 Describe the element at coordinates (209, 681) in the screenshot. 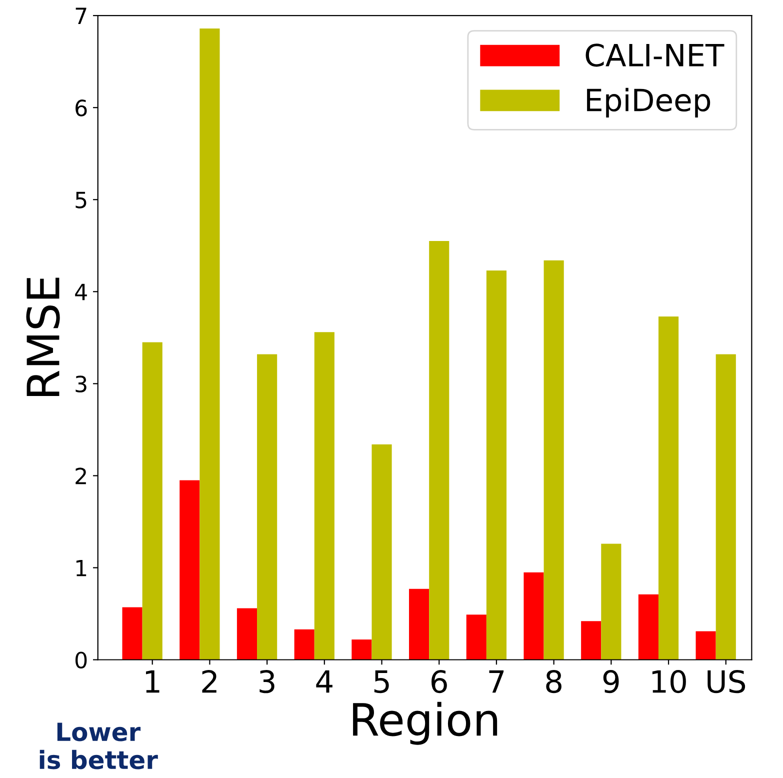

I see `x-tick-label: 2` at that location.